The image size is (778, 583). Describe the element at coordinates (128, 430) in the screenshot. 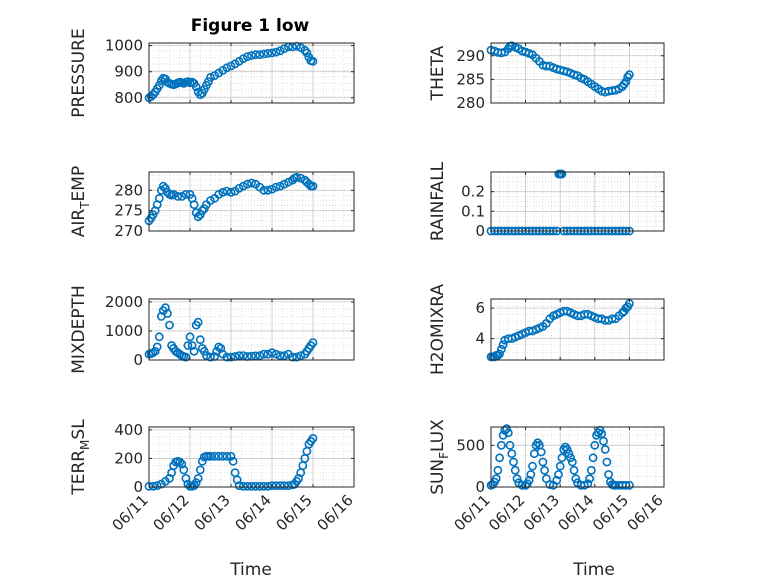

I see `y-tick-label: 400` at that location.